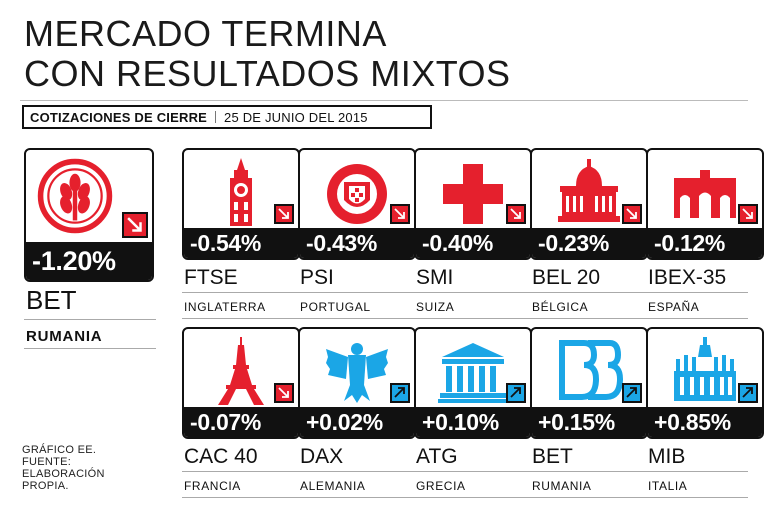  I want to click on index-card-mib: +0.85%, so click(705, 383).